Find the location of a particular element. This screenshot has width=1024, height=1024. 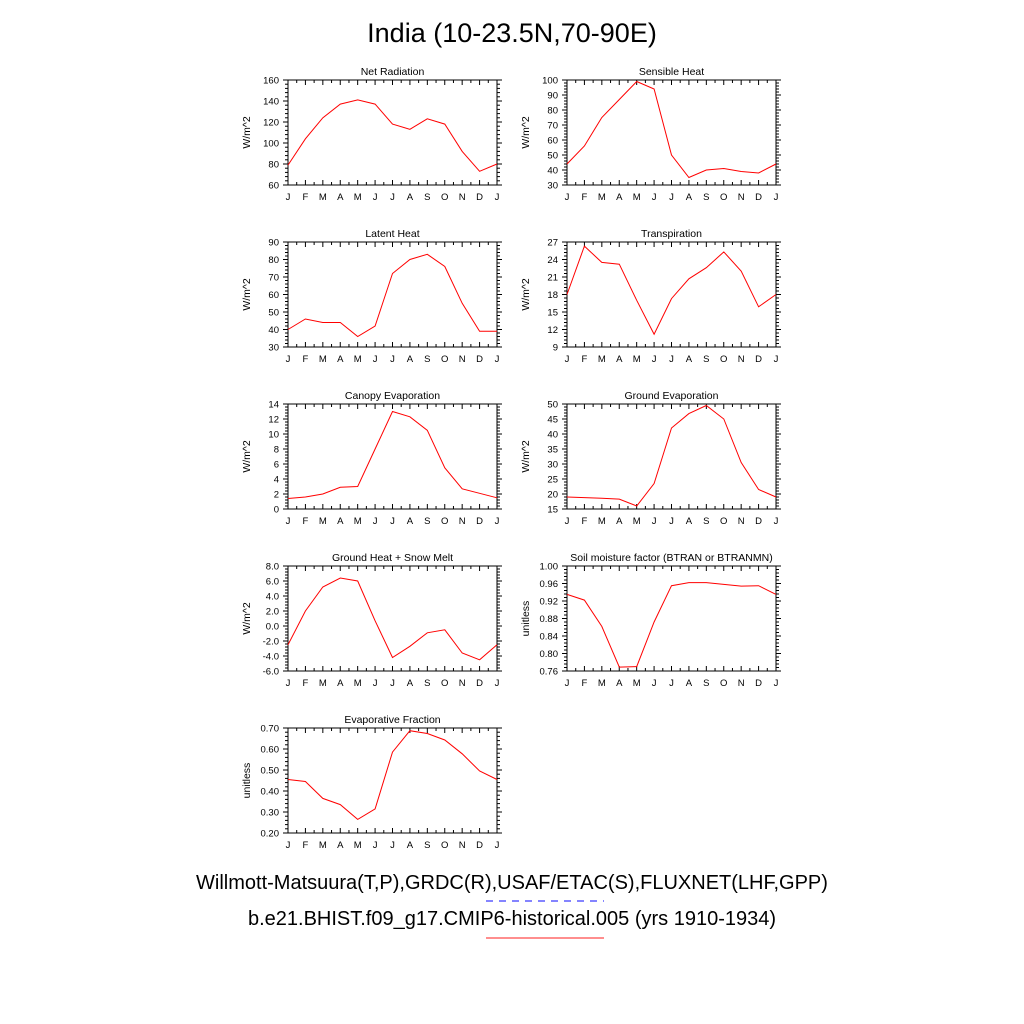

y-tick-label: 1.00 is located at coordinates (549, 567).